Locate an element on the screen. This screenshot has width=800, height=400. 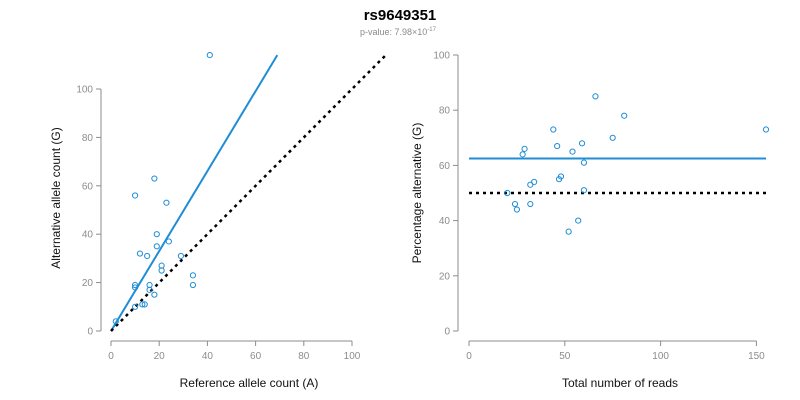
left-x-tick-label: 100 is located at coordinates (352, 356).